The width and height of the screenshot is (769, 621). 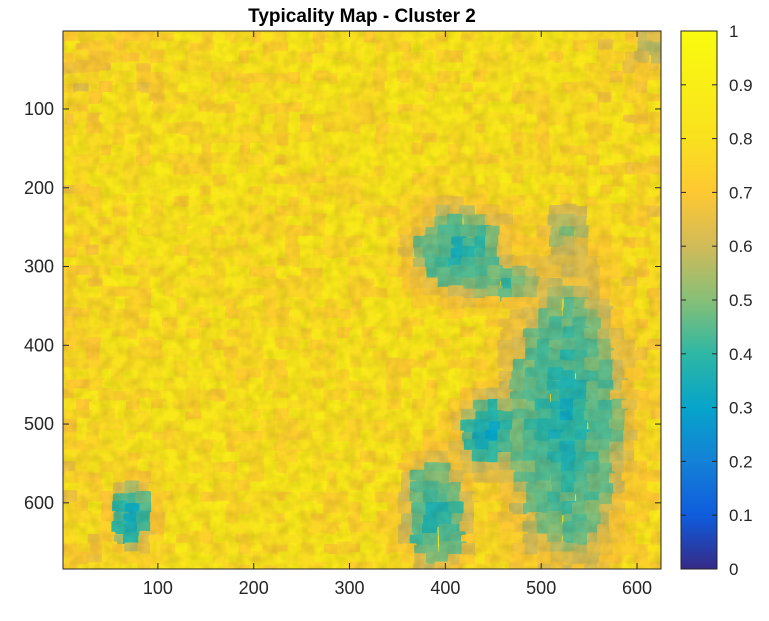 What do you see at coordinates (741, 85) in the screenshot?
I see `colorbar-tick-label: 0.9` at bounding box center [741, 85].